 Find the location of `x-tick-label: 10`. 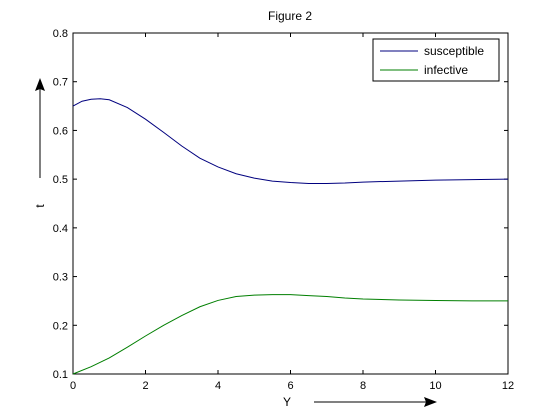

x-tick-label: 10 is located at coordinates (435, 386).